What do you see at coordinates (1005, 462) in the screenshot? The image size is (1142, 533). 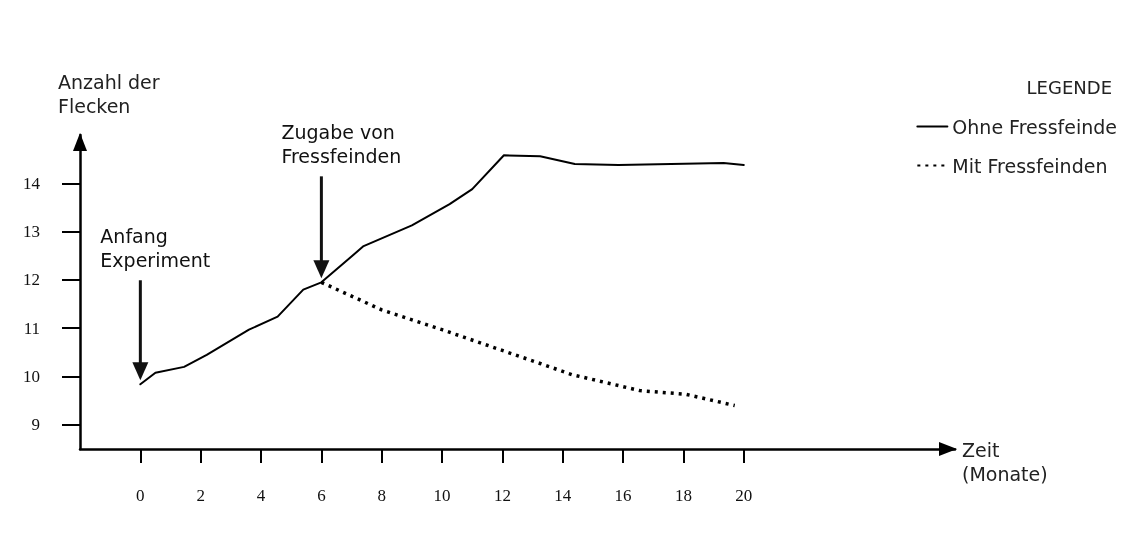 I see `x-axis-title: Zeit (Monate)` at bounding box center [1005, 462].